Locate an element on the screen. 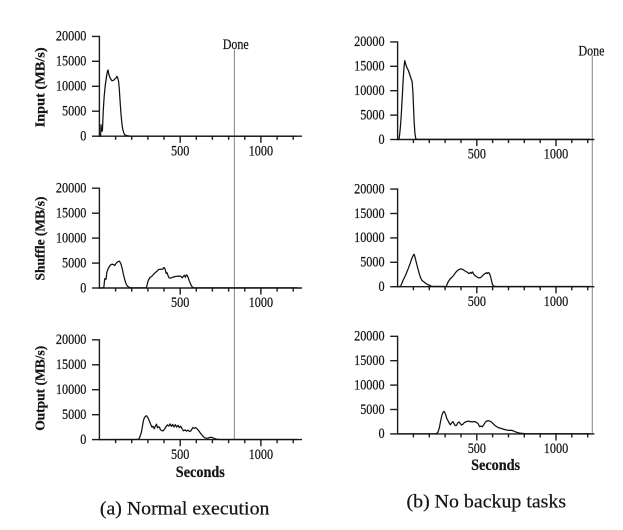  svg-text: (b) No backup tasks is located at coordinates (487, 501).